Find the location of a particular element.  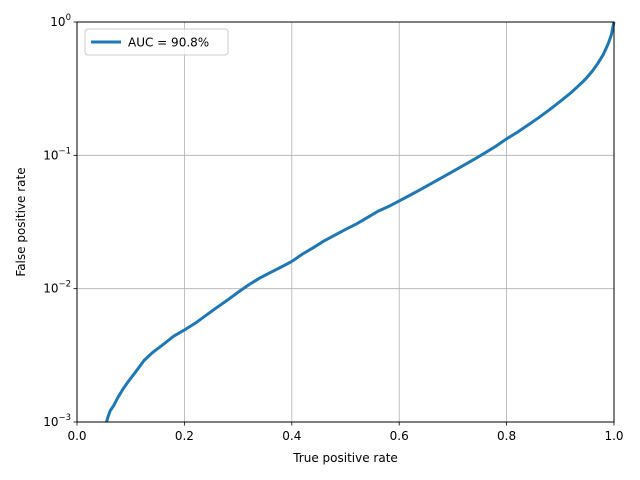

x-tick-label-4: 0.8 is located at coordinates (506, 436).